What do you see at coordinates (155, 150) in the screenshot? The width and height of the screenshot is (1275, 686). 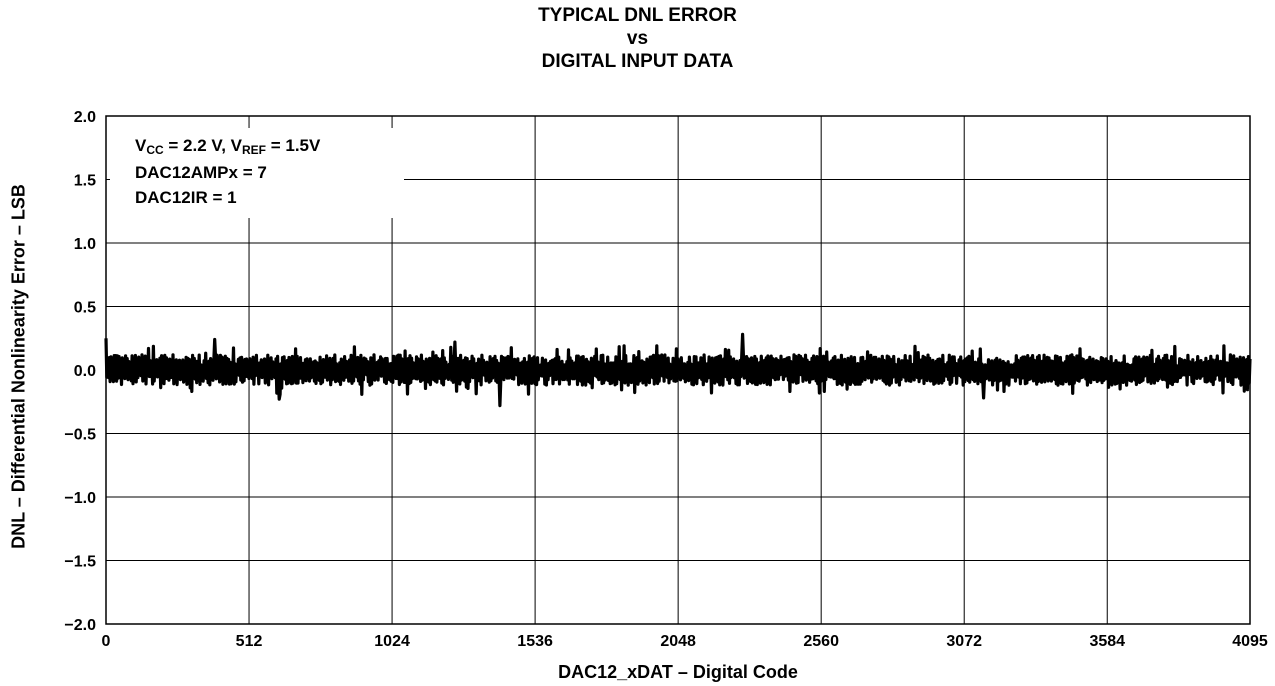 I see `annot-sub-cc: CC` at bounding box center [155, 150].